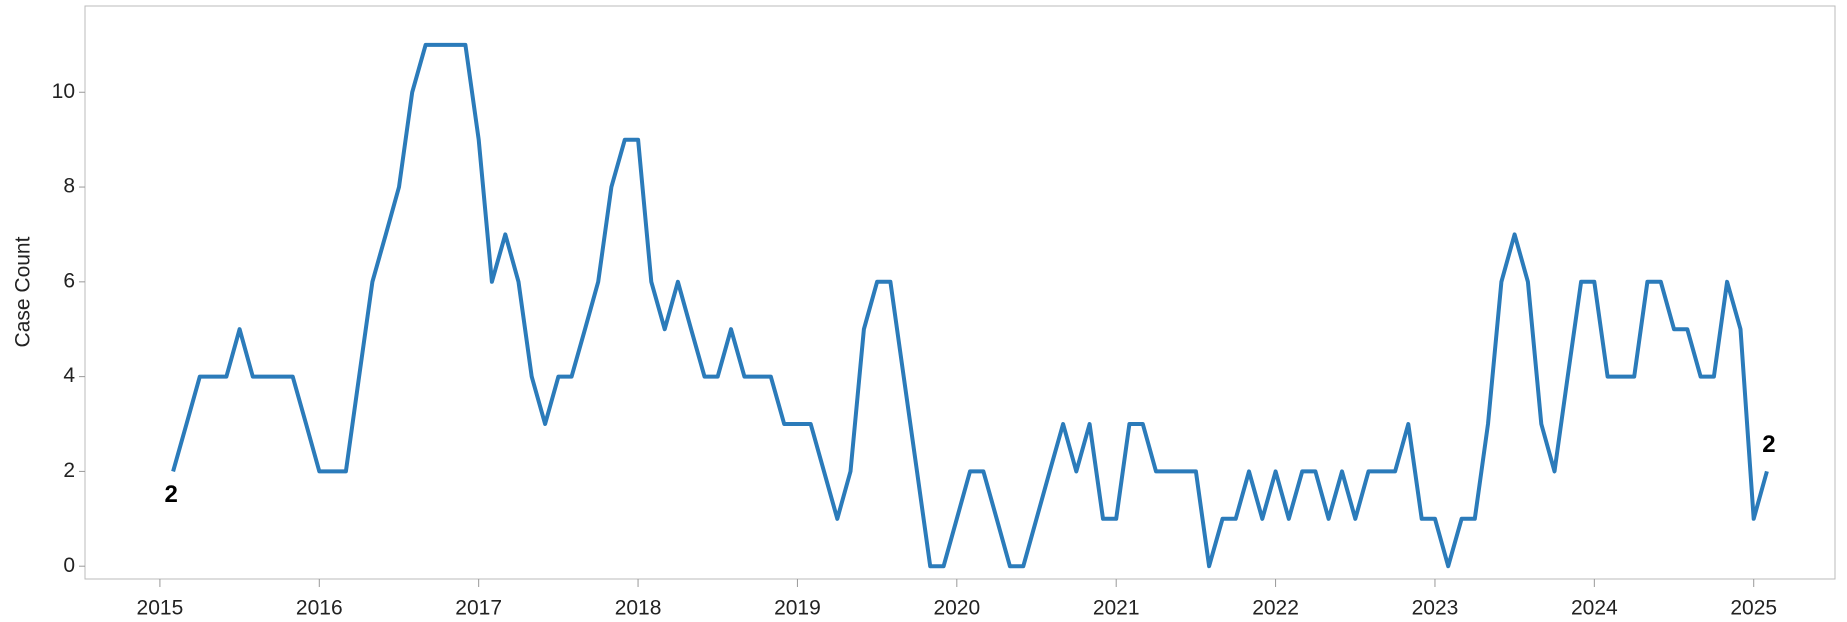  Describe the element at coordinates (1116, 608) in the screenshot. I see `x-tick-label: 2021` at that location.